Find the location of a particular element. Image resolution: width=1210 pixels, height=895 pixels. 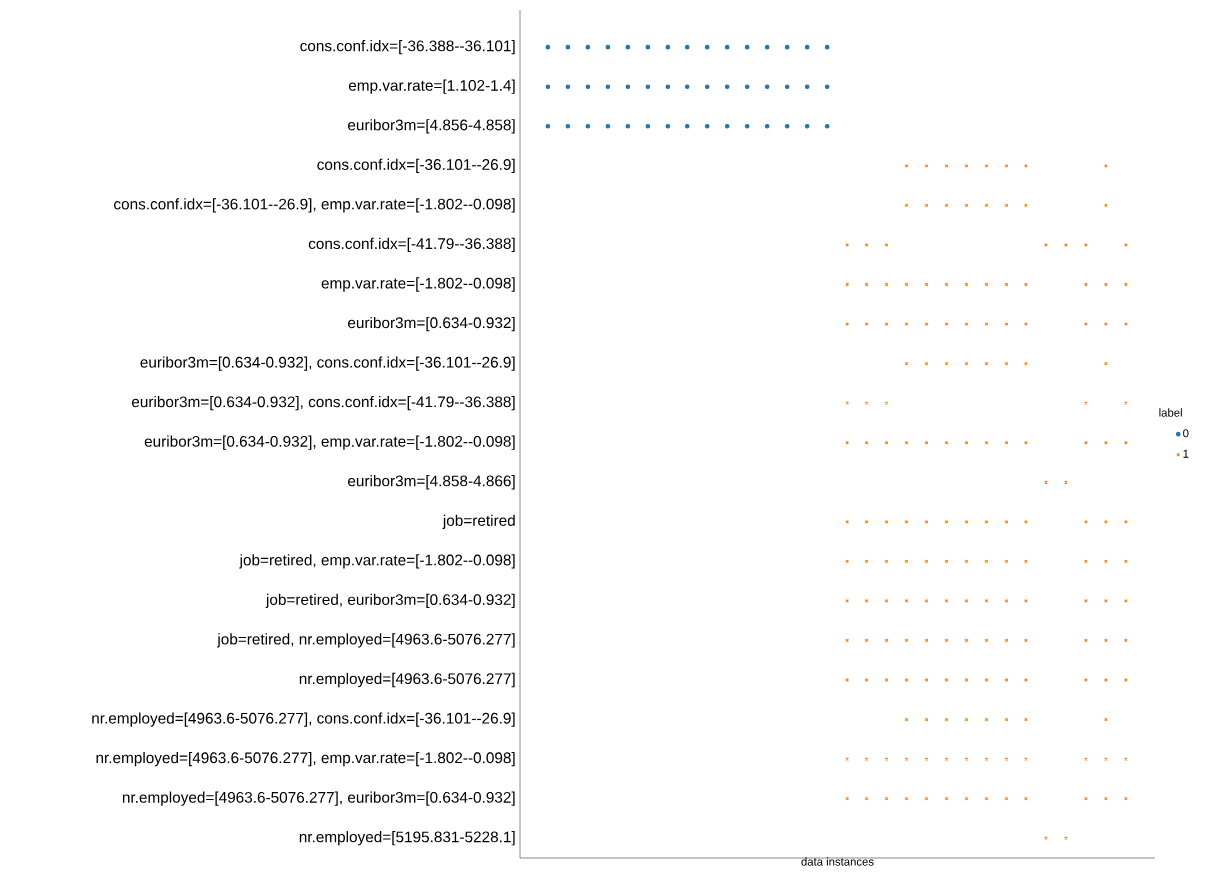

y-tick-label: nr.employed=[4963.6-5076.277] is located at coordinates (407, 680).